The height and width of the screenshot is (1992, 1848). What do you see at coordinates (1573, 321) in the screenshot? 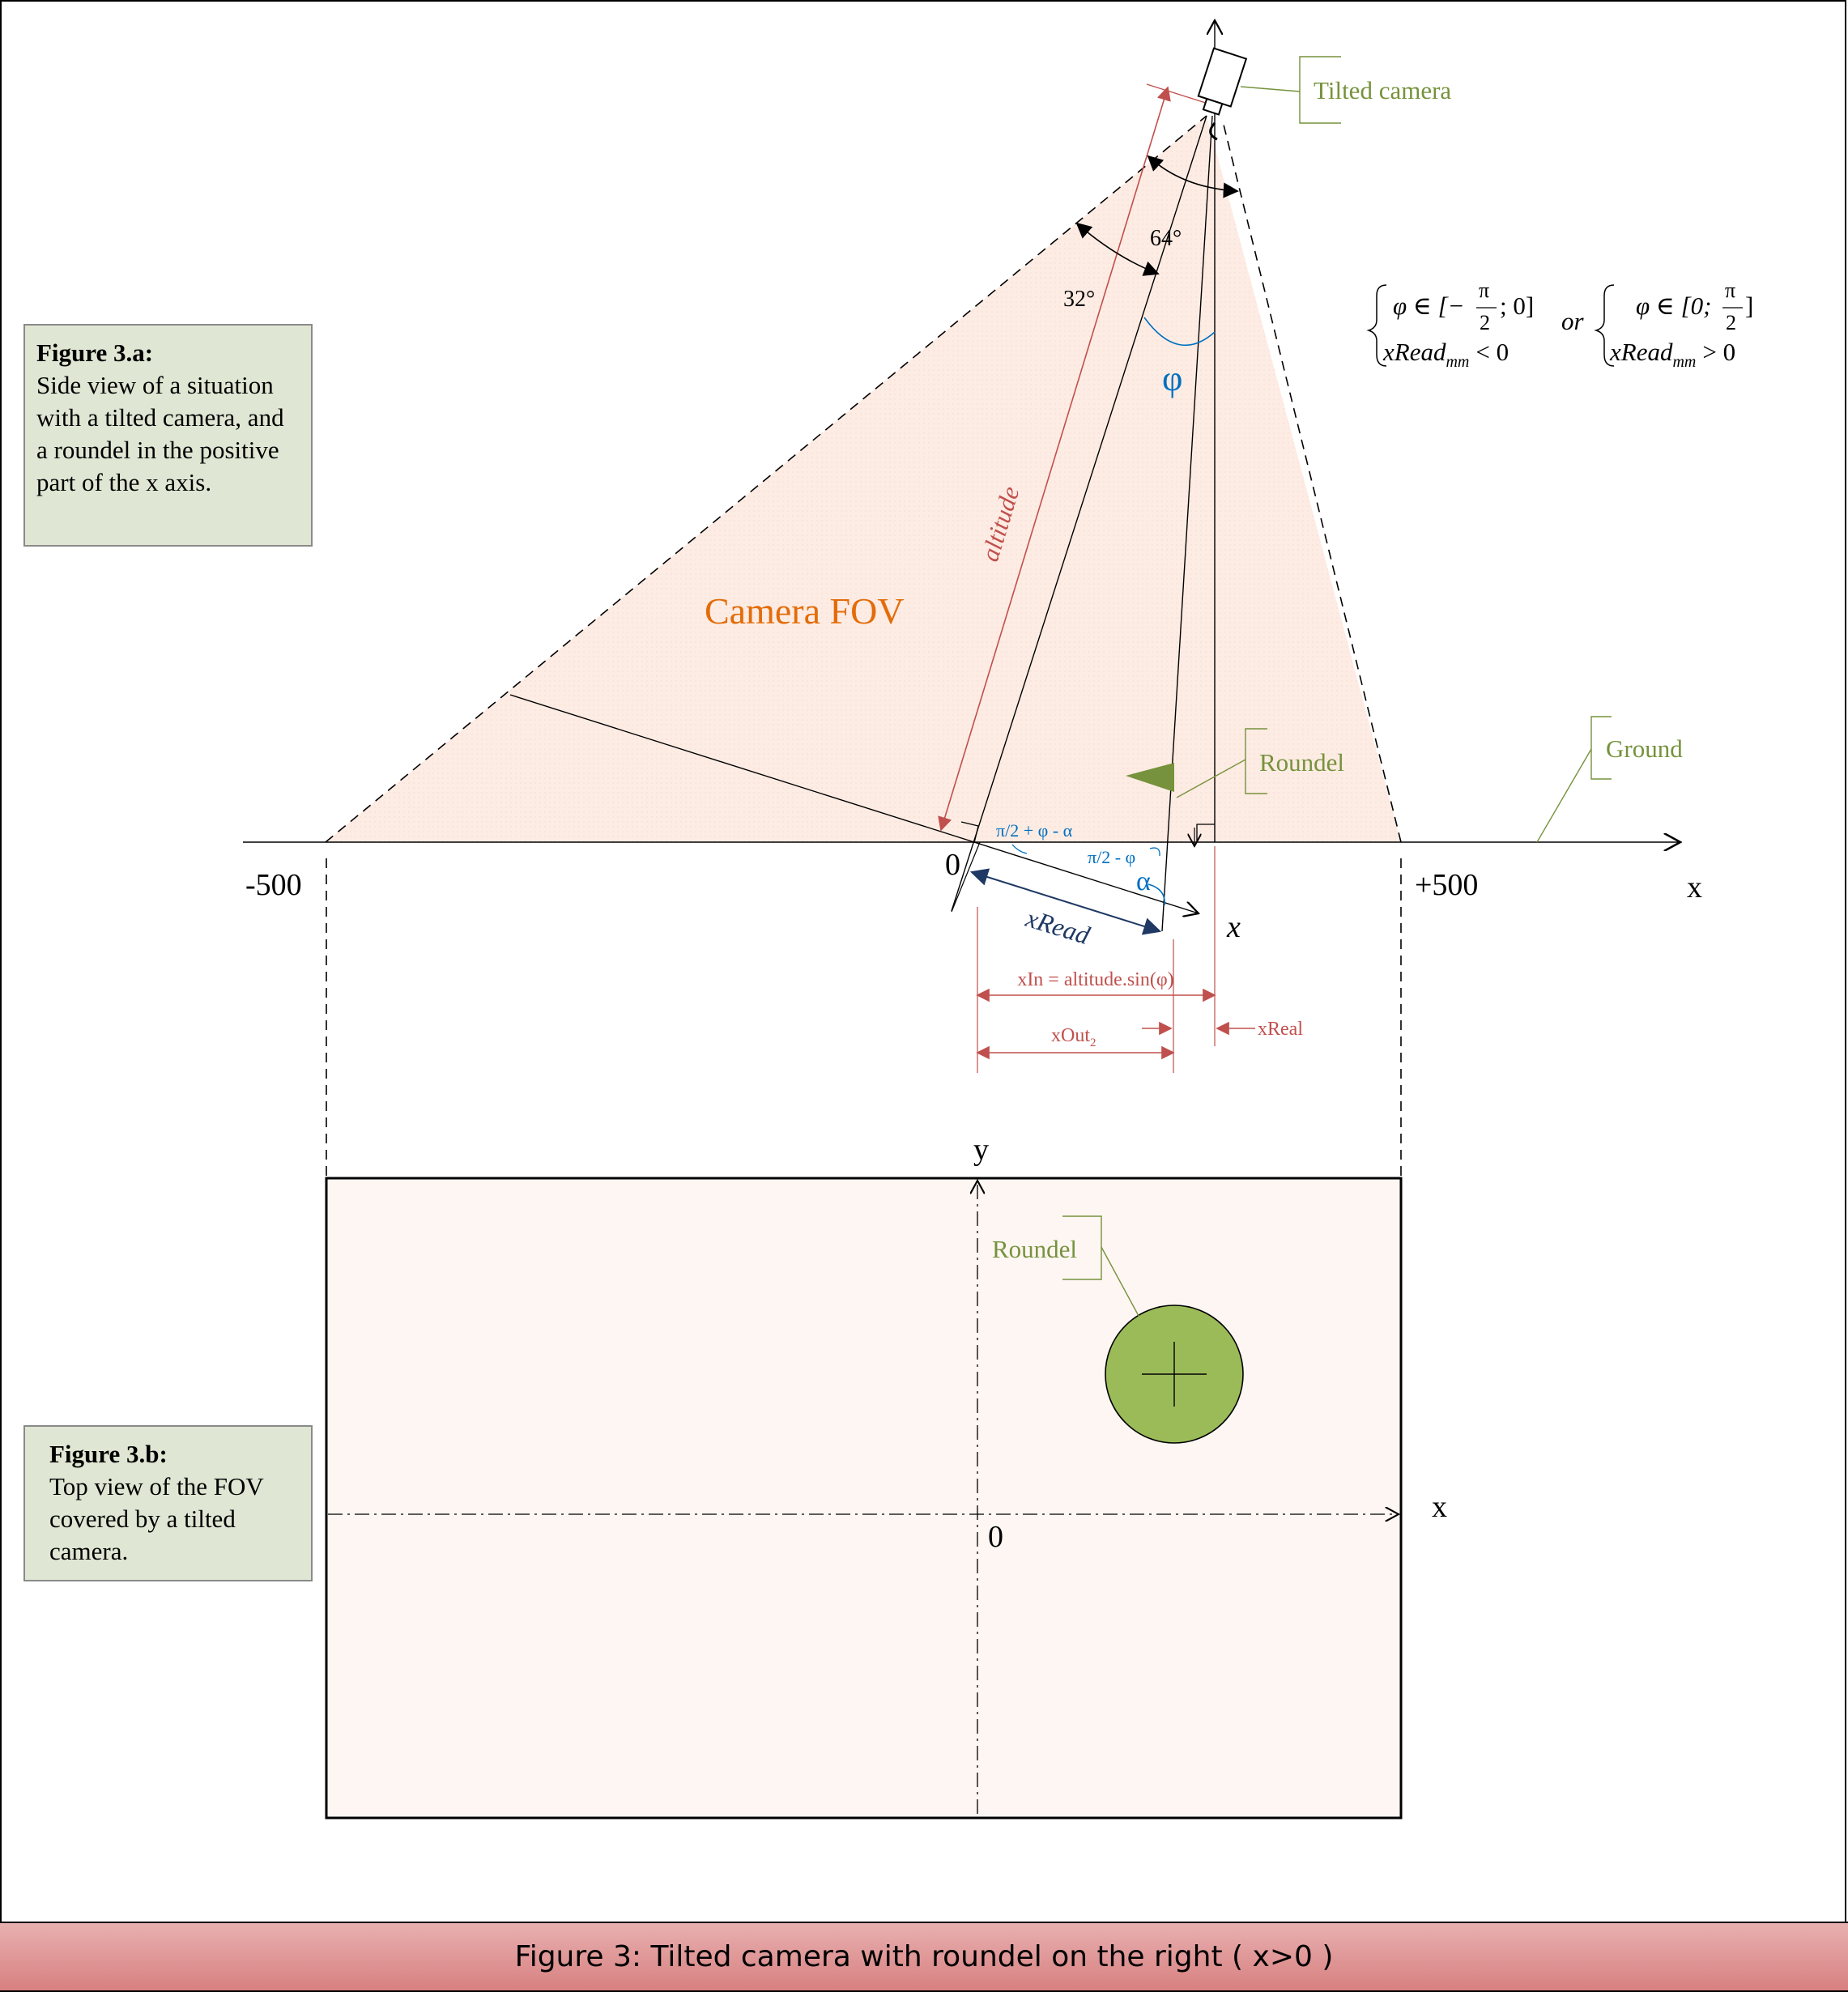
I see `svg-text: or` at bounding box center [1573, 321].